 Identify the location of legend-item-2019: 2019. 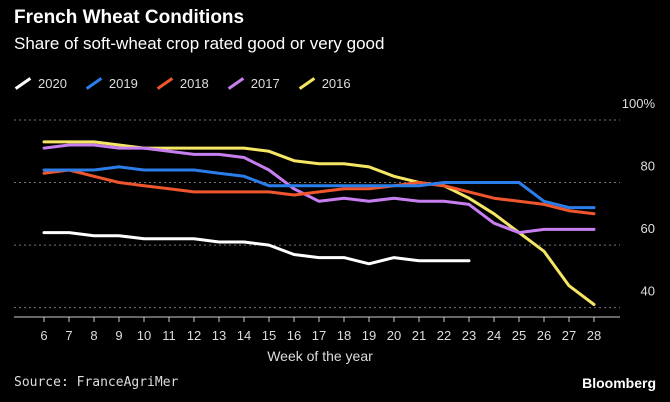
(111, 83).